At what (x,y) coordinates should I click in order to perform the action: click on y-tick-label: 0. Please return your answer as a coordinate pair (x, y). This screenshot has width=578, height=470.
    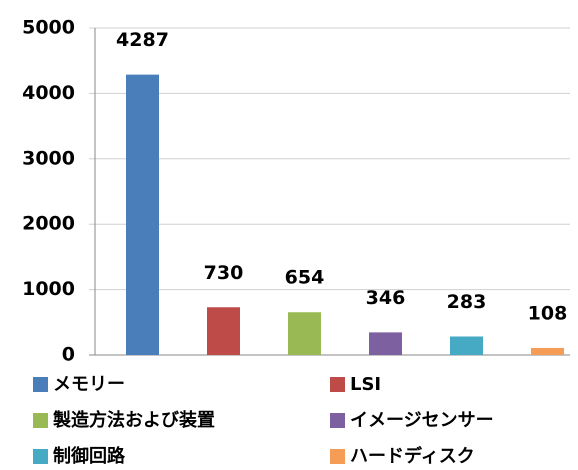
    Looking at the image, I should click on (68, 355).